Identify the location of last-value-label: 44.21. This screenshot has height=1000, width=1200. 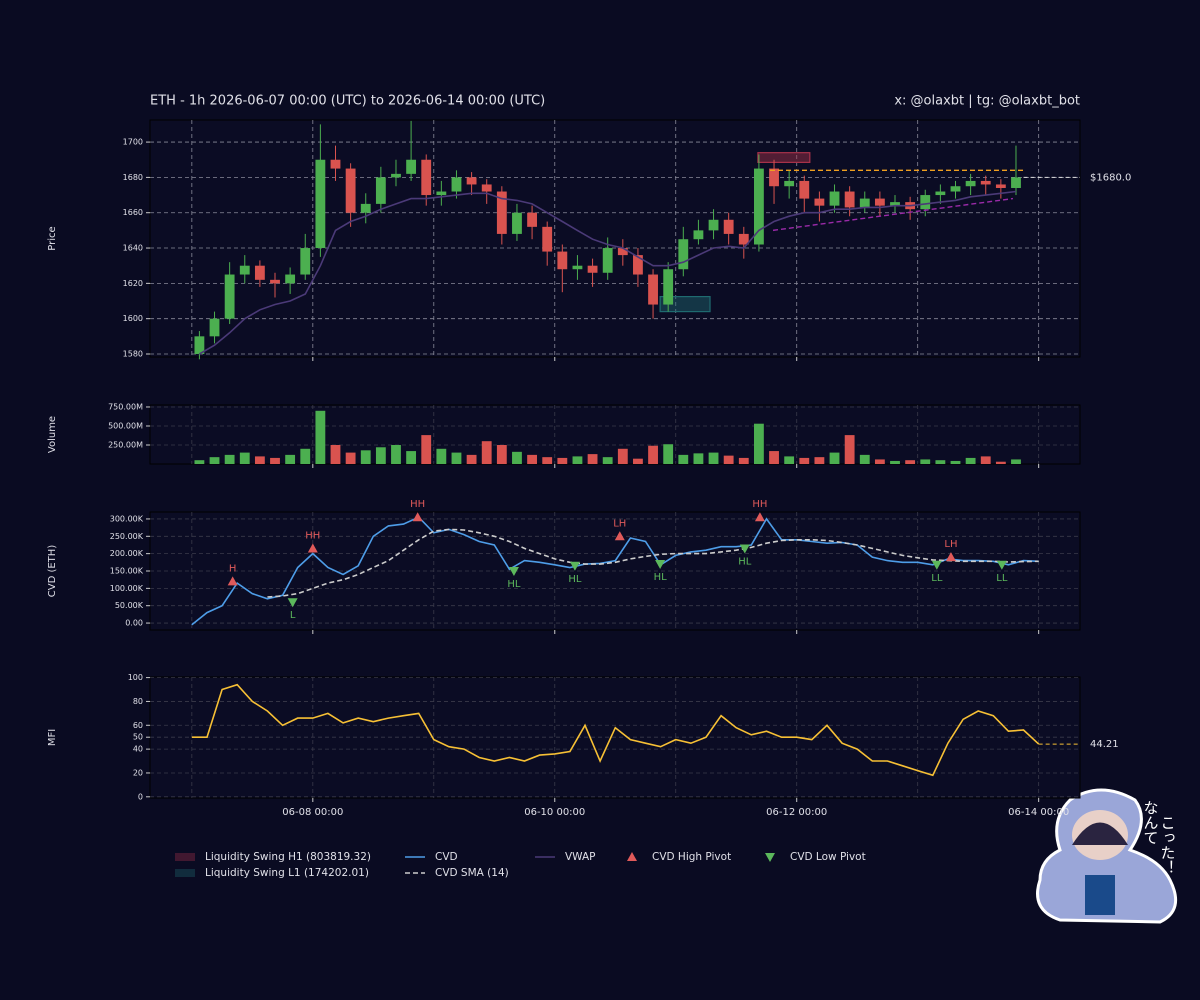
(1104, 744).